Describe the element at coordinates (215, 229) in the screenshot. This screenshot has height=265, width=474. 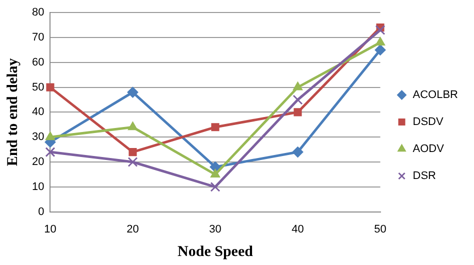
I see `x-tick-label: 30` at that location.